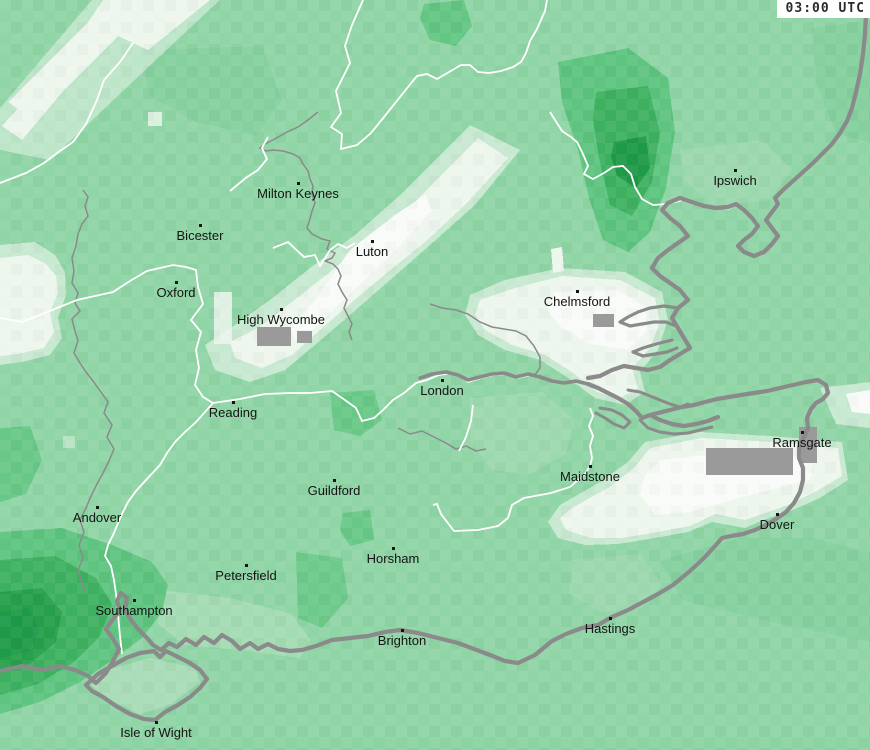 The image size is (870, 750). What do you see at coordinates (304, 337) in the screenshot?
I see `urban-patch` at bounding box center [304, 337].